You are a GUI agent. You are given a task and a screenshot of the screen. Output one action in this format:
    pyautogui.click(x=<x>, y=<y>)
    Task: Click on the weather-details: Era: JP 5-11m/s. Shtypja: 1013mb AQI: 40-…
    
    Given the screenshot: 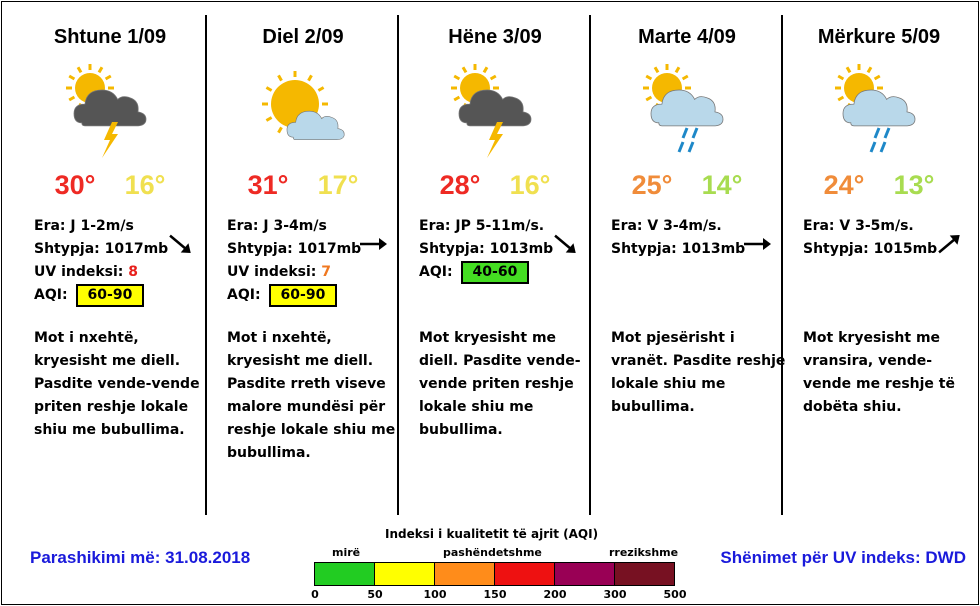 What is the action you would take?
    pyautogui.click(x=486, y=249)
    